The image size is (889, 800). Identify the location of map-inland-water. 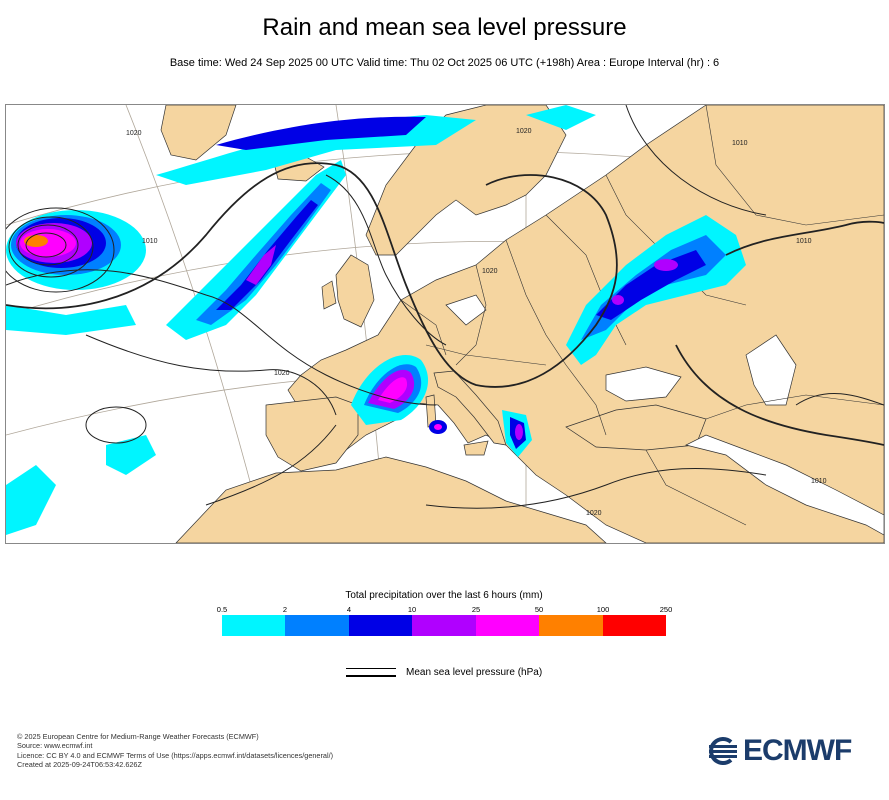
(664, 415).